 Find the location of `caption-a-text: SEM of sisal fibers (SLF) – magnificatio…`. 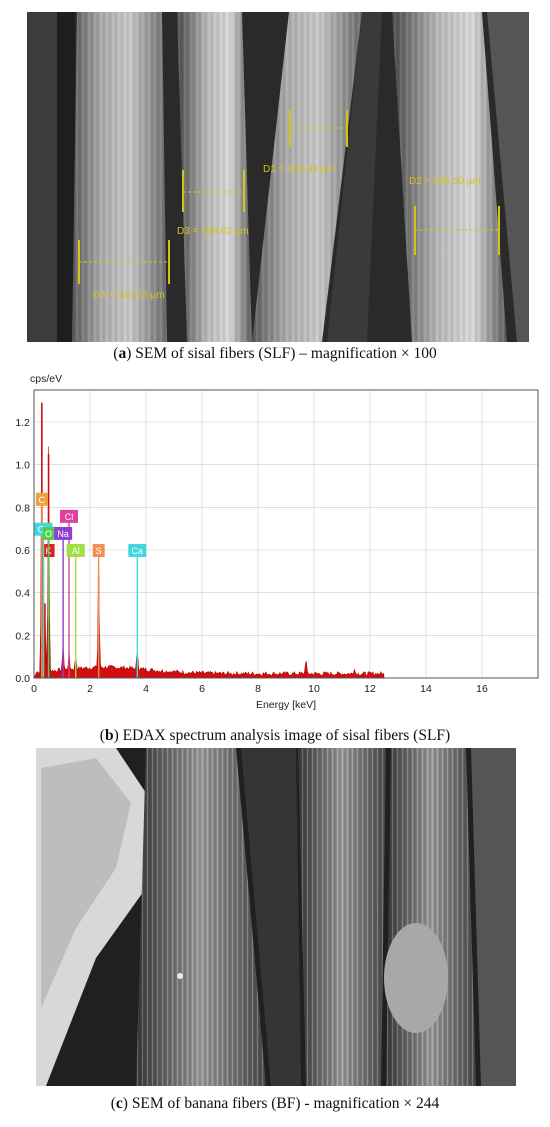

caption-a-text: SEM of sisal fibers (SLF) – magnificatio… is located at coordinates (284, 353).